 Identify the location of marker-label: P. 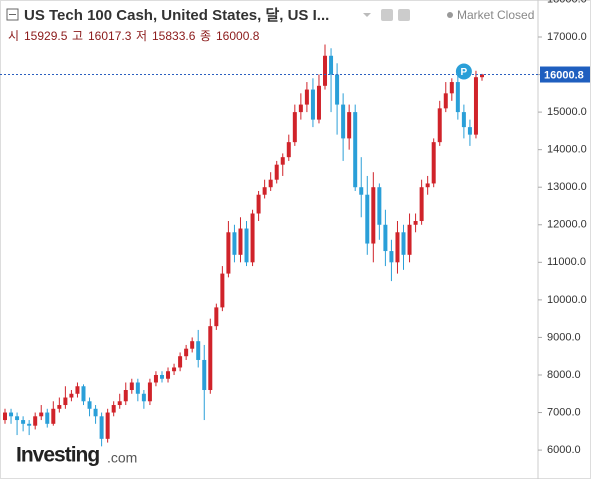
(464, 72).